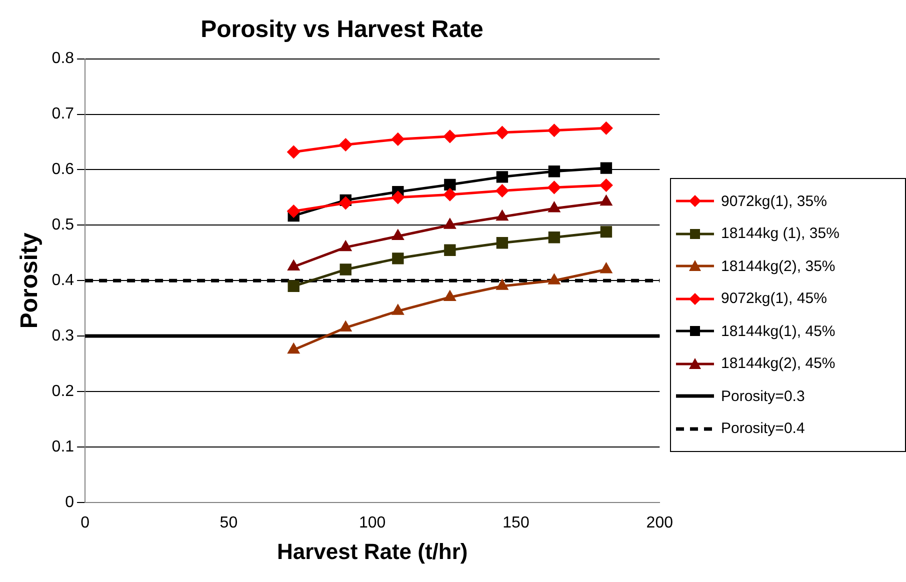 The height and width of the screenshot is (582, 906). Describe the element at coordinates (372, 551) in the screenshot. I see `x-axis-title: Harvest Rate (t/hr)` at that location.